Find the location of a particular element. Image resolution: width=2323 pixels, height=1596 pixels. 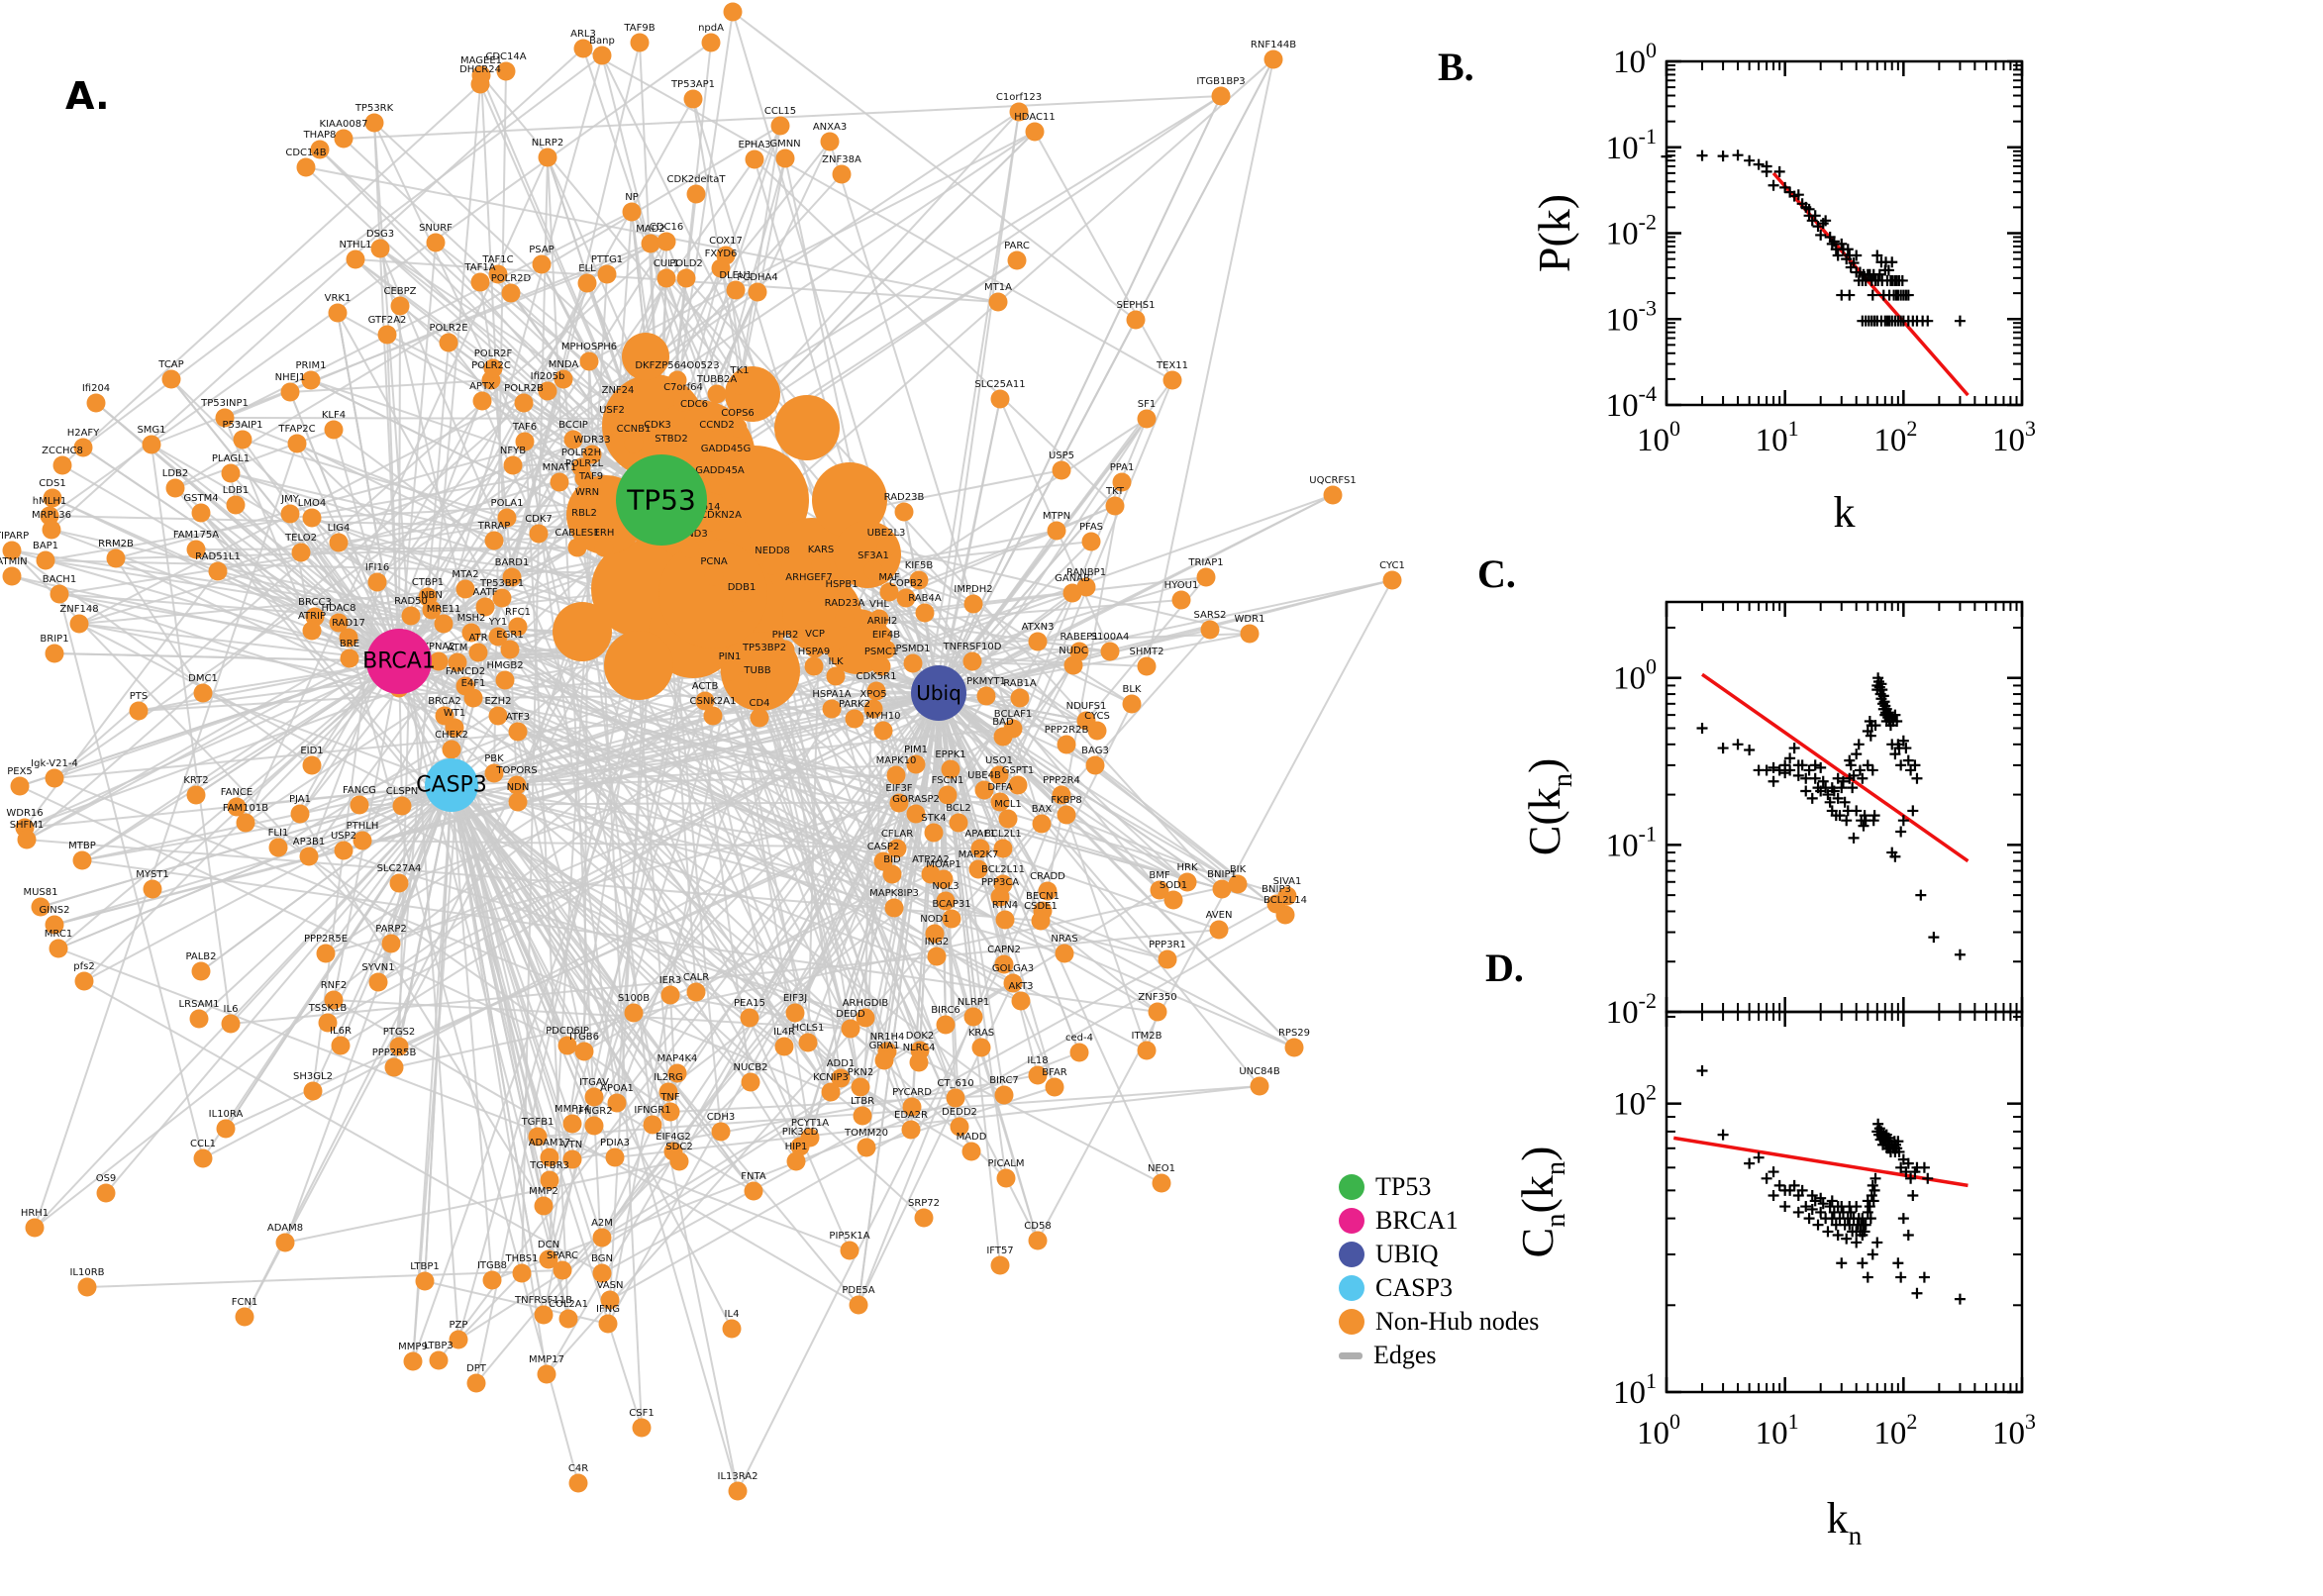

casp3-swatch-icon is located at coordinates (1351, 1288).